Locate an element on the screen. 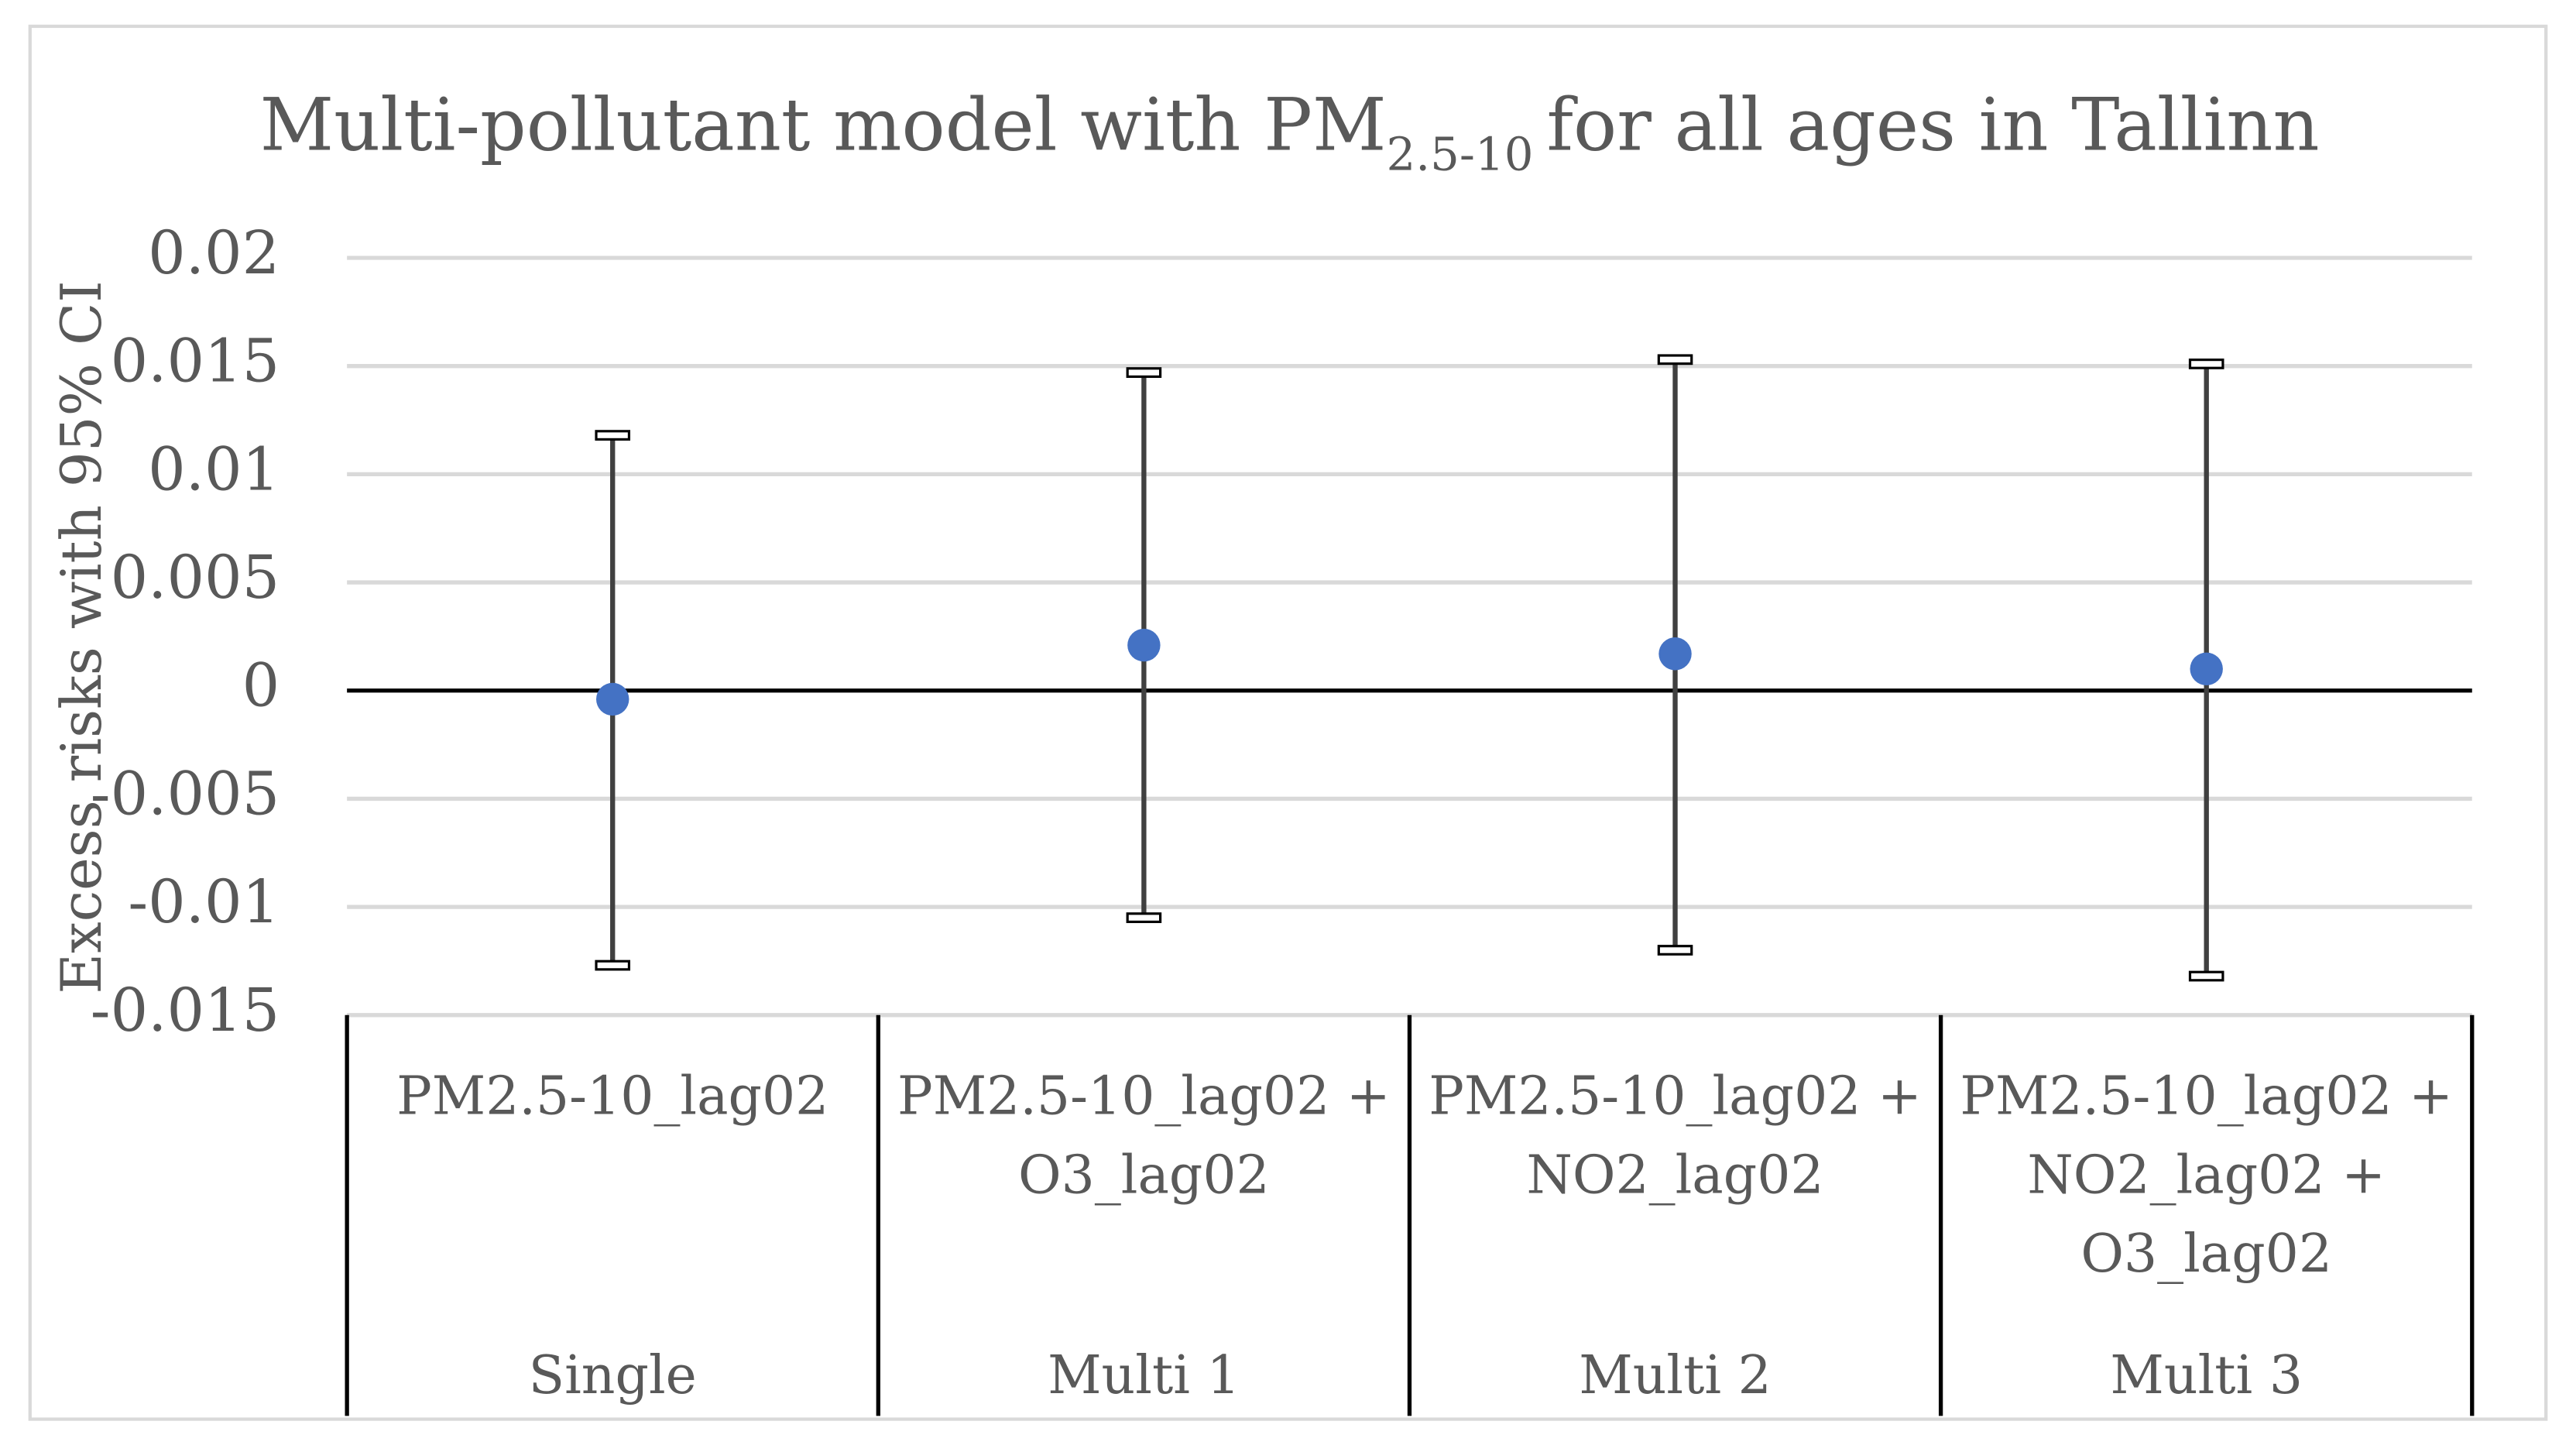  x-group-label: Multi 1 is located at coordinates (1144, 1375).